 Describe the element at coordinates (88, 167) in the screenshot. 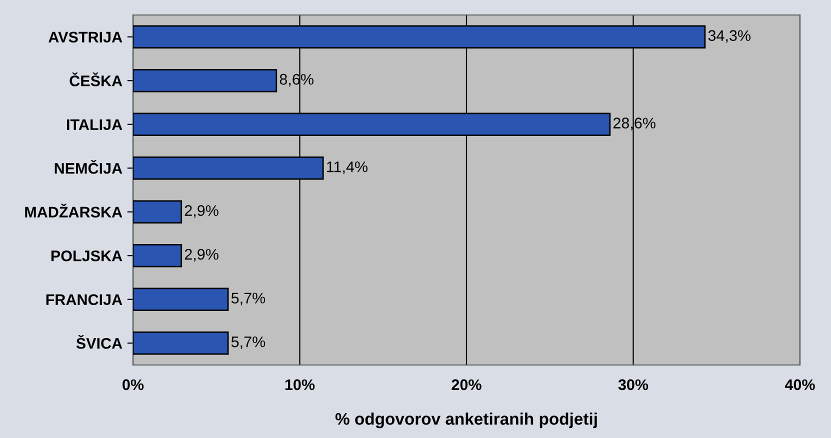

I see `y-tick-label: NEMČIJA` at that location.